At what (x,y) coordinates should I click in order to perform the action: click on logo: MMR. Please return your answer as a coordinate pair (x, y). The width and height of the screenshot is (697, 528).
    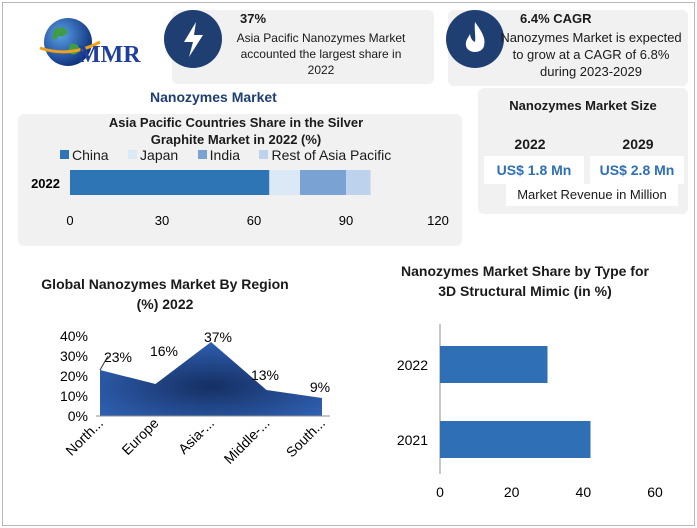
    Looking at the image, I should click on (95, 45).